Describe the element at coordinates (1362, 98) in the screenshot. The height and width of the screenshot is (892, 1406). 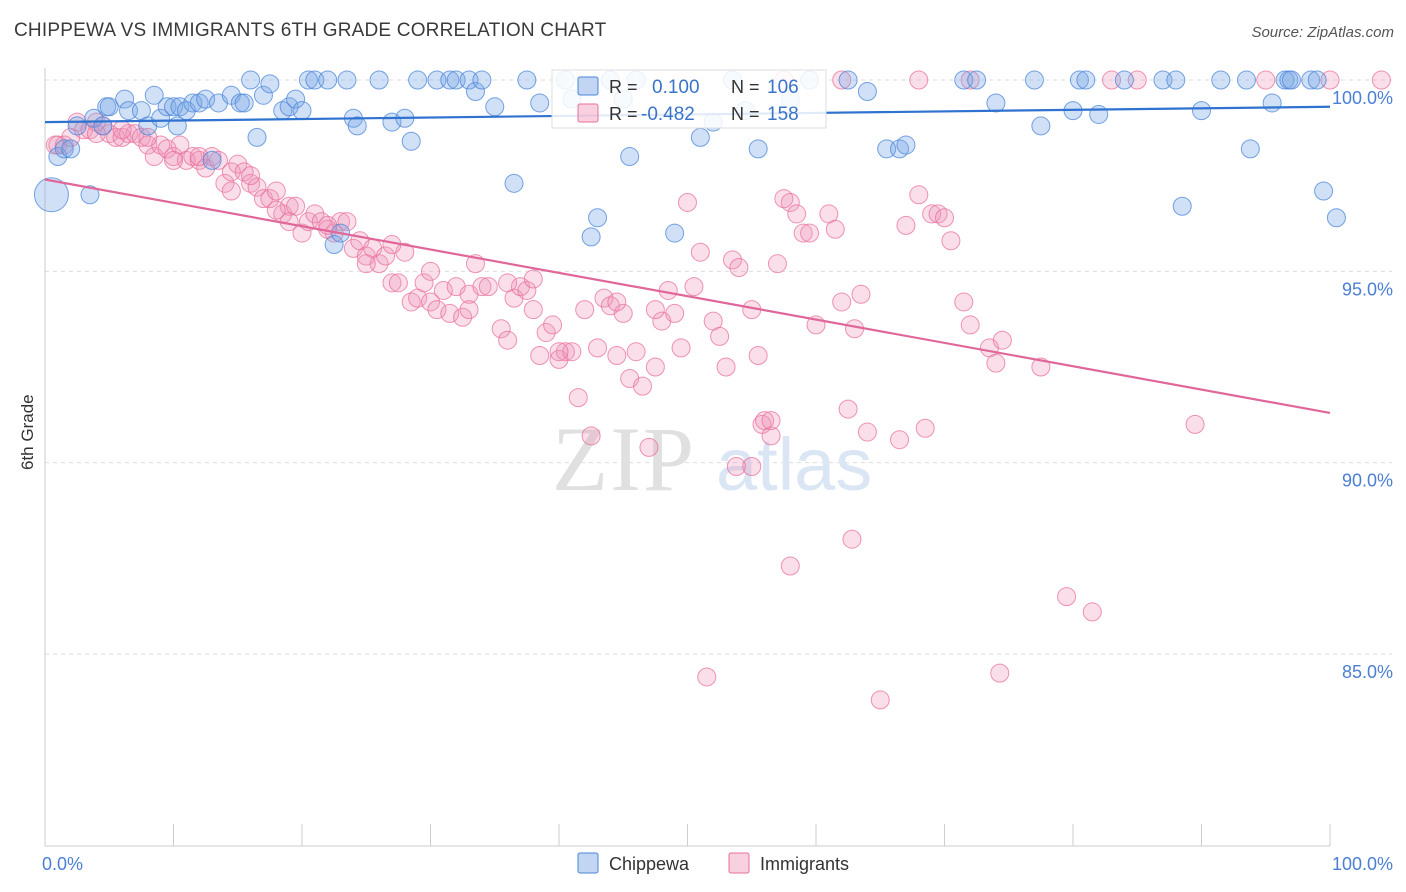
I see `y-tick-label: 100.0%` at that location.